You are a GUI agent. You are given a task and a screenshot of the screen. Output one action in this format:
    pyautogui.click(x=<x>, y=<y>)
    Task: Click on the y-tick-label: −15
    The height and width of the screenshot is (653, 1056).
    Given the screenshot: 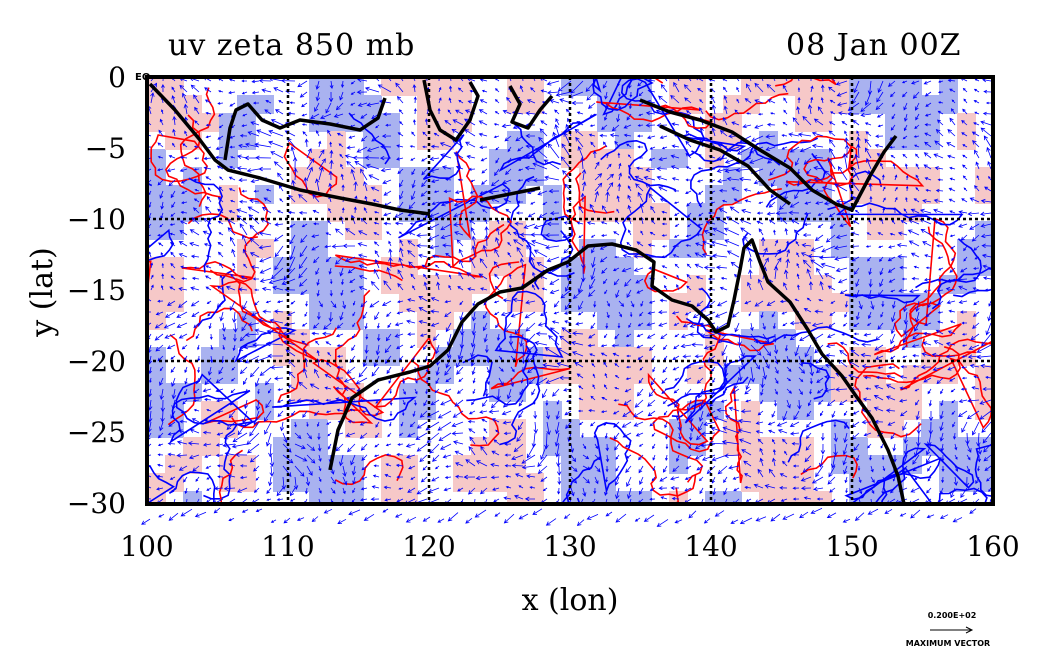 What is the action you would take?
    pyautogui.click(x=96, y=290)
    